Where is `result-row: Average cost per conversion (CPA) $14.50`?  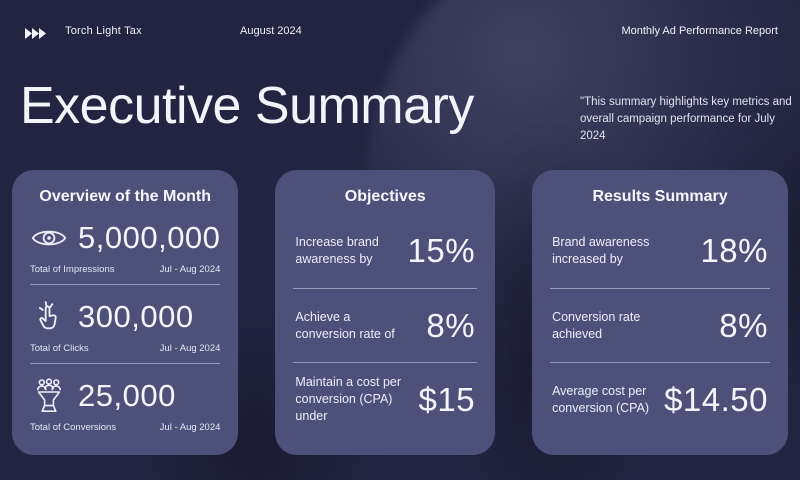 result-row: Average cost per conversion (CPA) $14.50 is located at coordinates (660, 399).